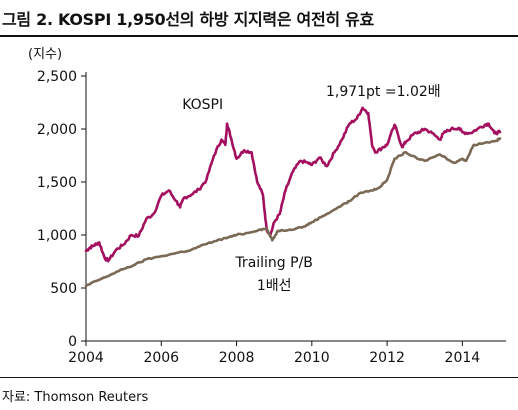  What do you see at coordinates (383, 92) in the screenshot?
I see `current-value-annotation: 1,971pt =1.02배` at bounding box center [383, 92].